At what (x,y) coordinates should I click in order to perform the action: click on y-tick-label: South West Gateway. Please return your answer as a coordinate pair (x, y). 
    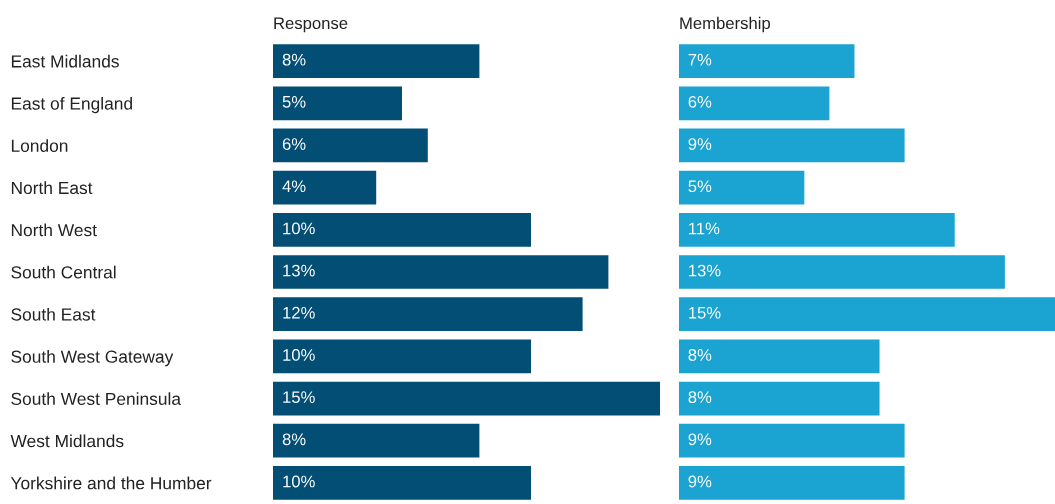
    Looking at the image, I should click on (92, 358).